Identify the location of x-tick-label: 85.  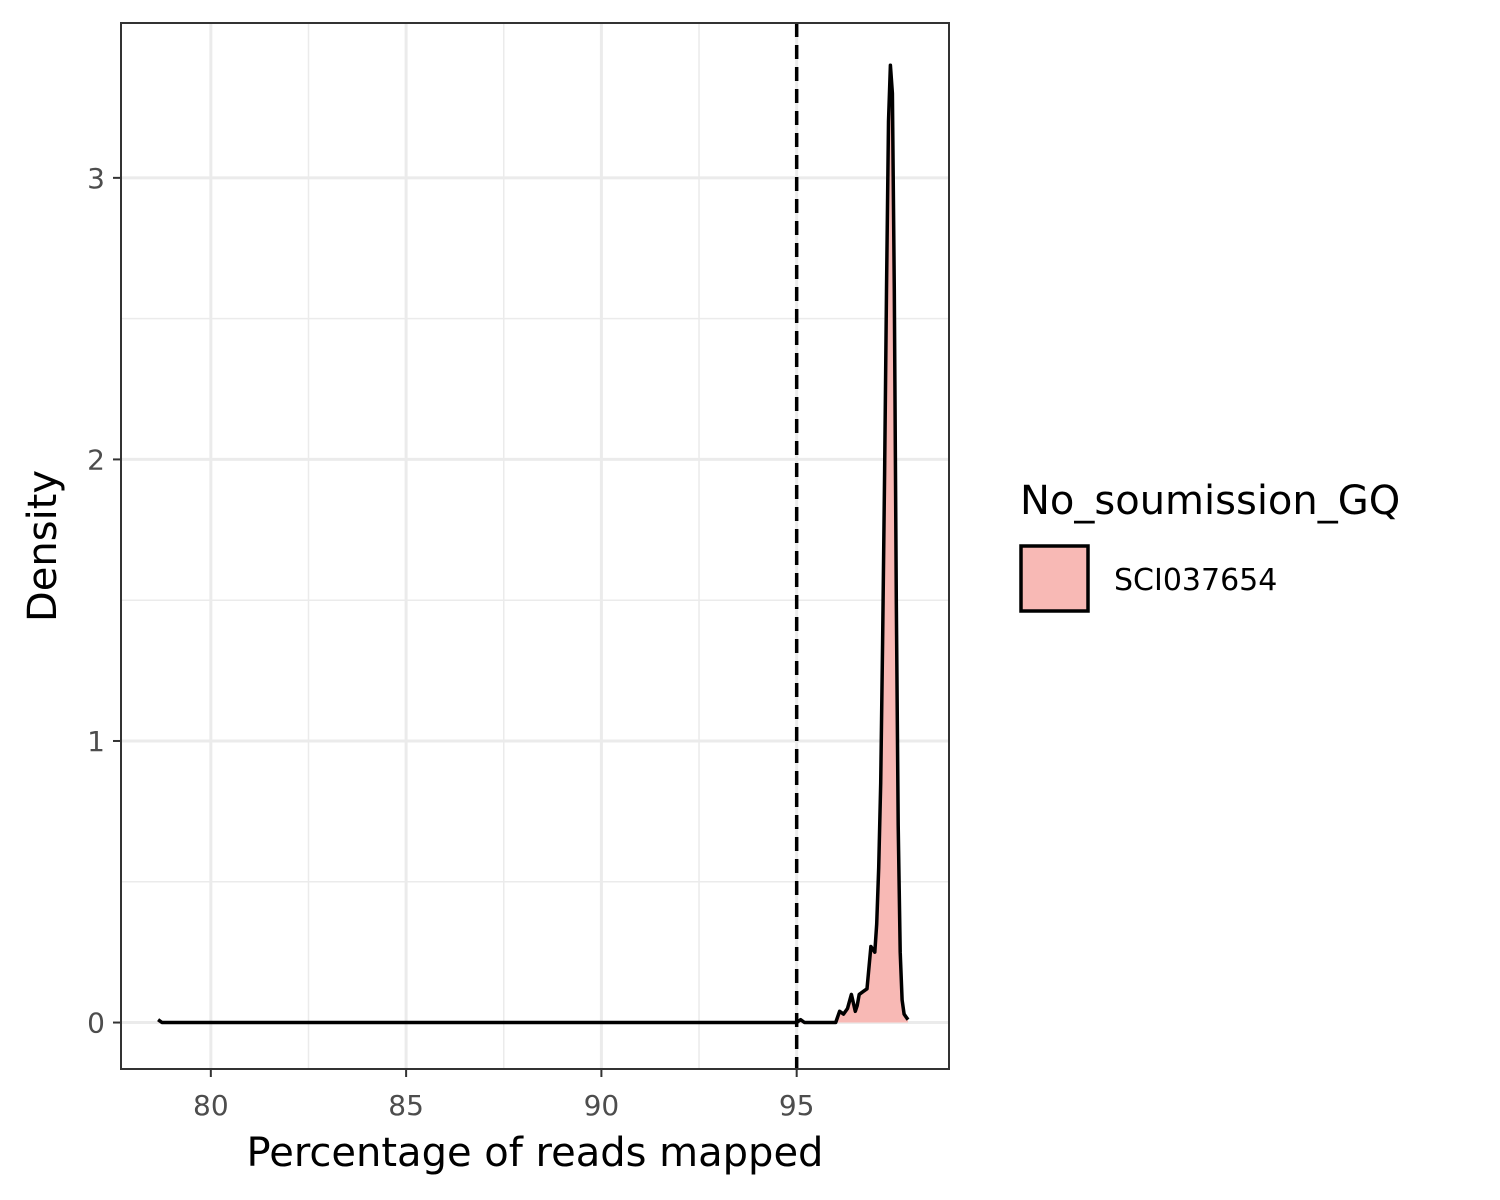
(406, 1105).